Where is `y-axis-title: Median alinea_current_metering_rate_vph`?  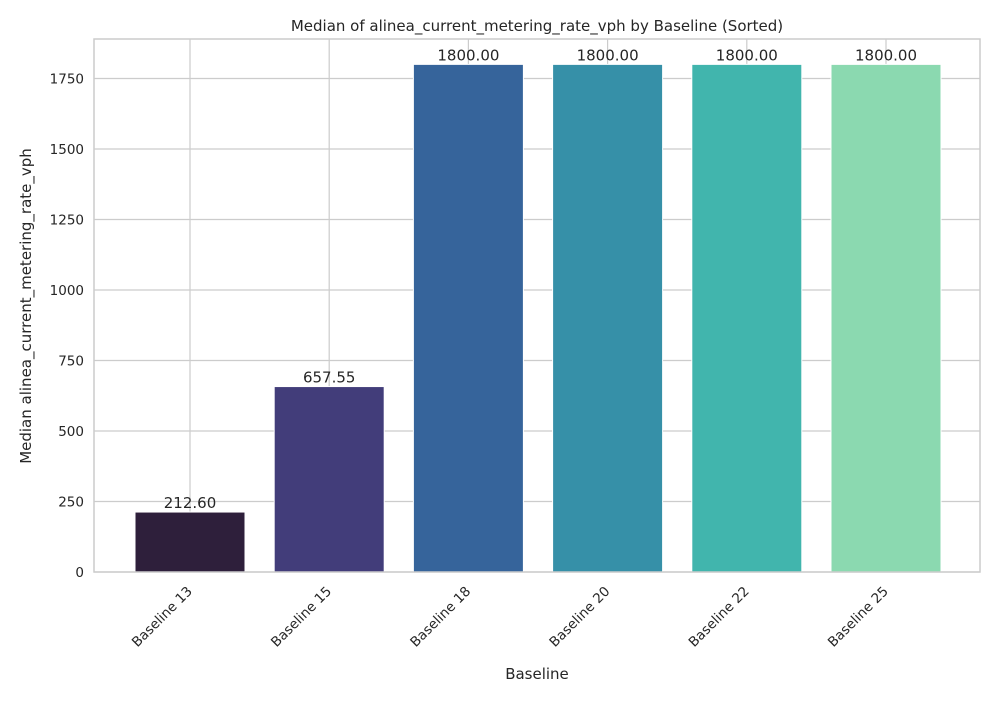
y-axis-title: Median alinea_current_metering_rate_vph is located at coordinates (26, 306).